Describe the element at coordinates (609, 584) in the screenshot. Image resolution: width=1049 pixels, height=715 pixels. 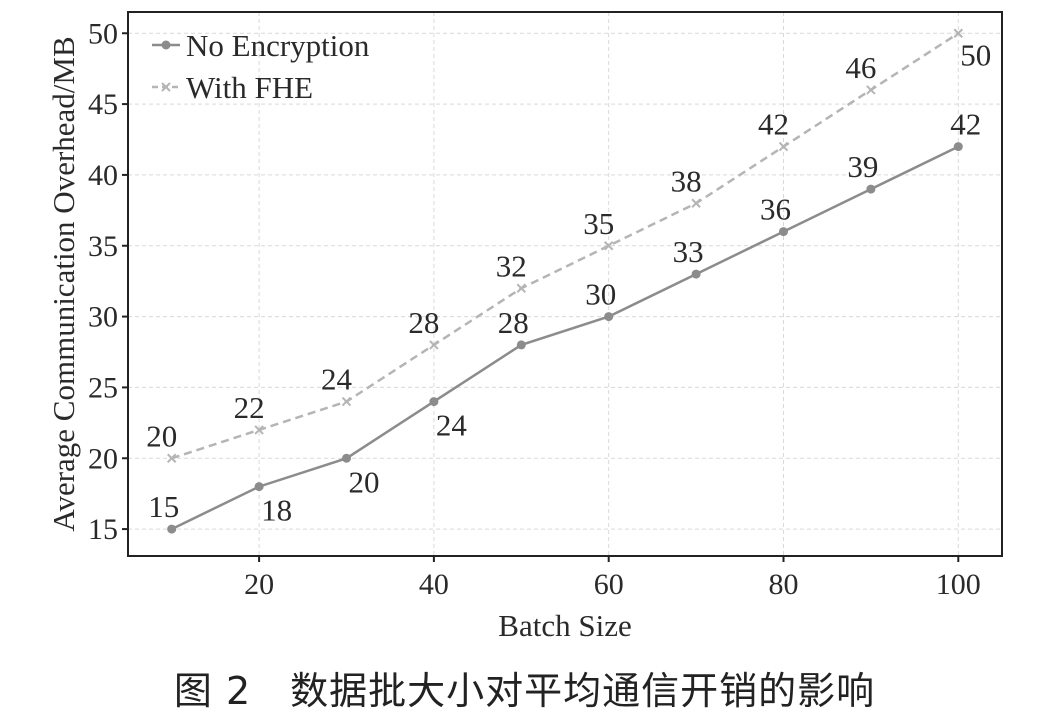
I see `x-tick-label: 60` at that location.